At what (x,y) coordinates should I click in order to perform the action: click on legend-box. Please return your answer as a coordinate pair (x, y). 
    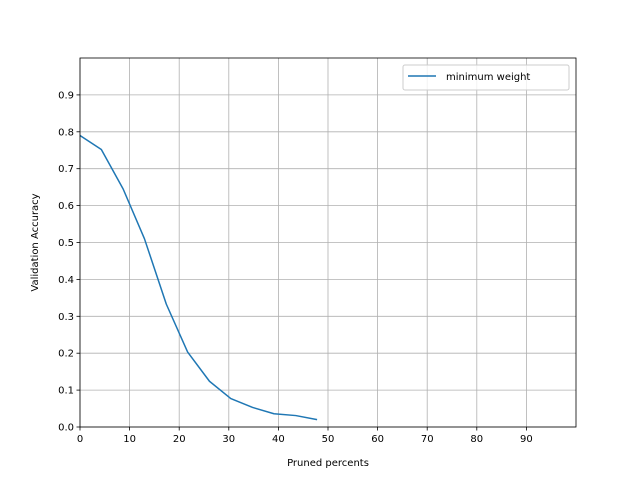
    Looking at the image, I should click on (486, 77).